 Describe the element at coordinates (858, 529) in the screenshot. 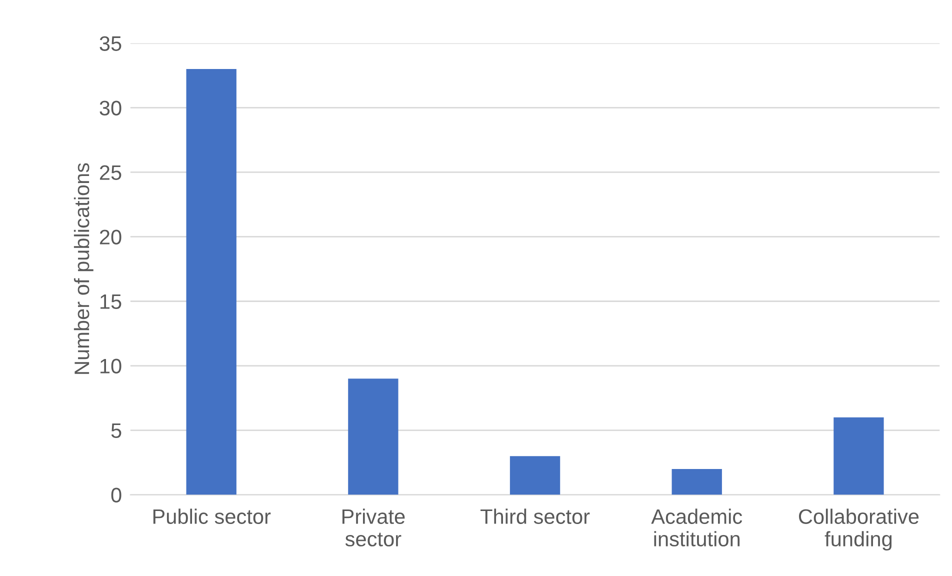

I see `x-tick-label: Collaborative funding` at that location.